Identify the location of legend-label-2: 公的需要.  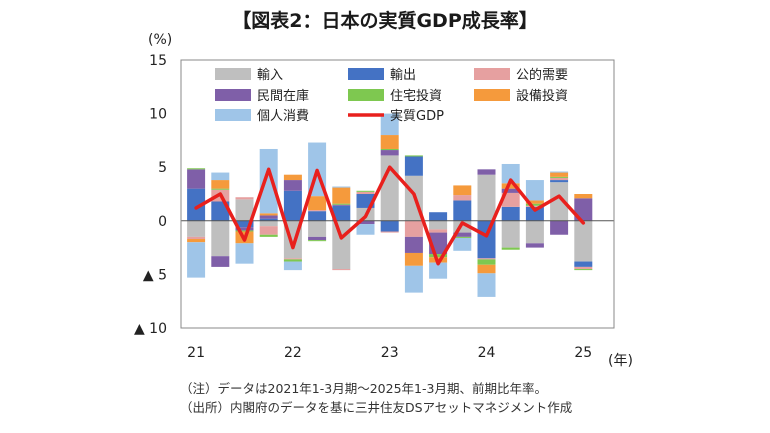
(542, 75).